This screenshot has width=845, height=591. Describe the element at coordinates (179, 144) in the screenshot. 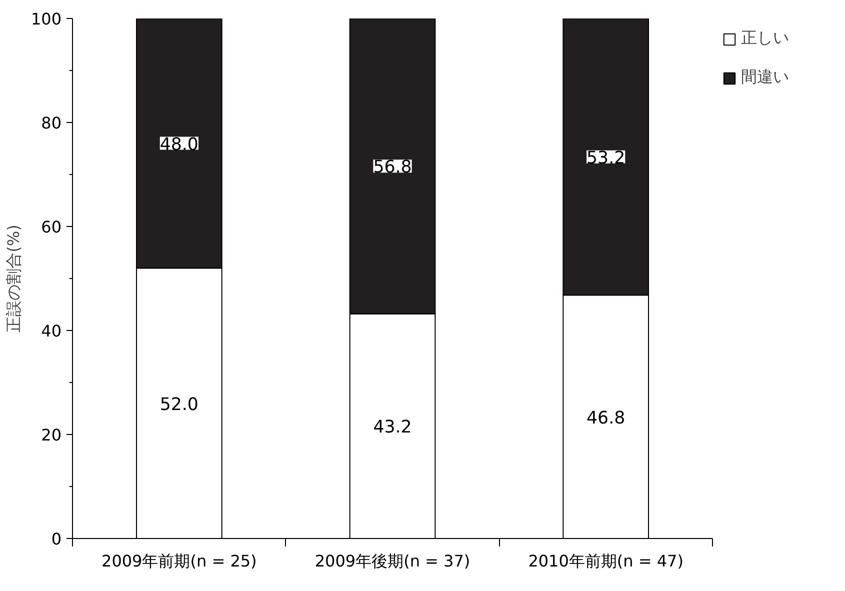

I see `data-label: 48.0` at that location.